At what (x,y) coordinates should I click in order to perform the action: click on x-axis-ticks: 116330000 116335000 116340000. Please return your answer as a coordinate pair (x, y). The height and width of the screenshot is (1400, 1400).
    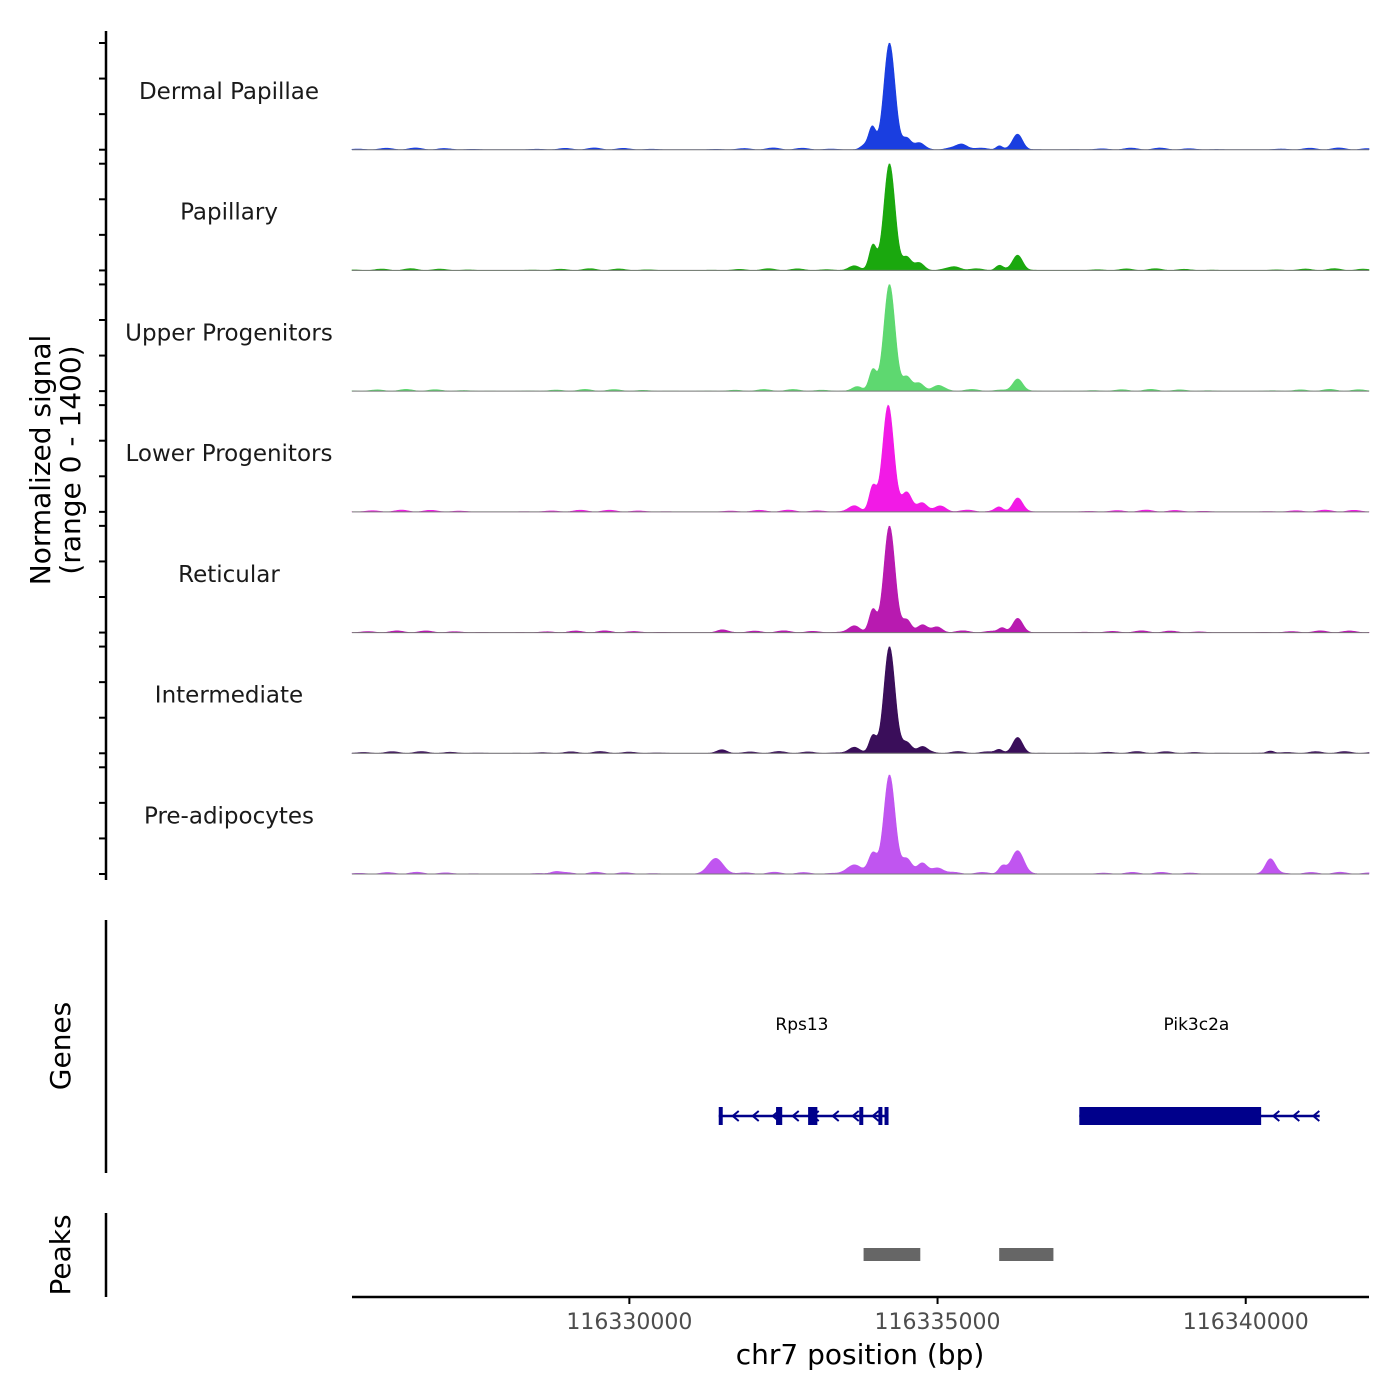
    Looking at the image, I should click on (937, 1316).